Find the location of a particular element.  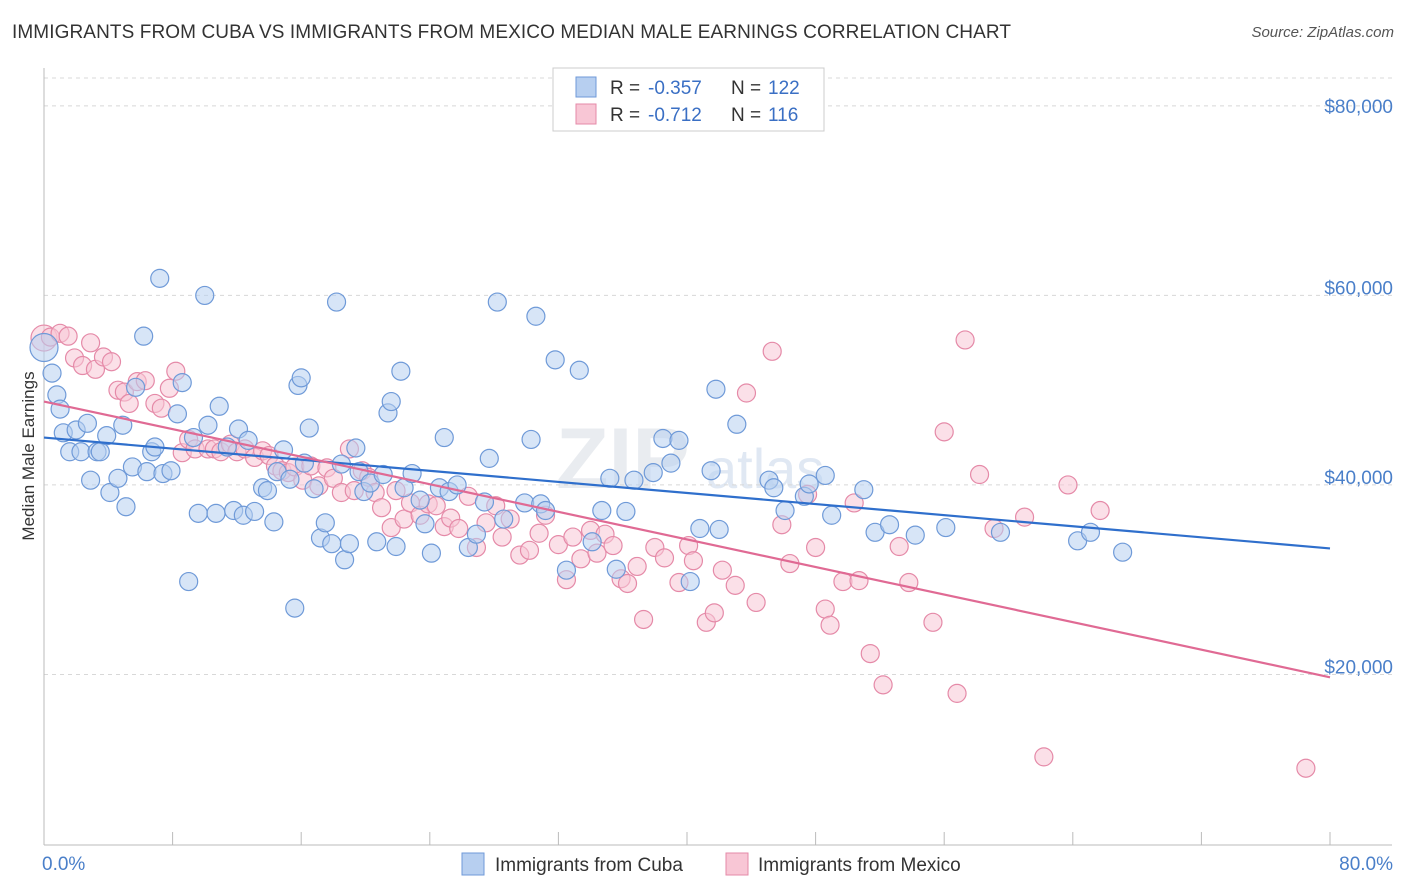

legend: R = -0.357 N = 122 R = -0.712 N = 116 is located at coordinates (688, 99).